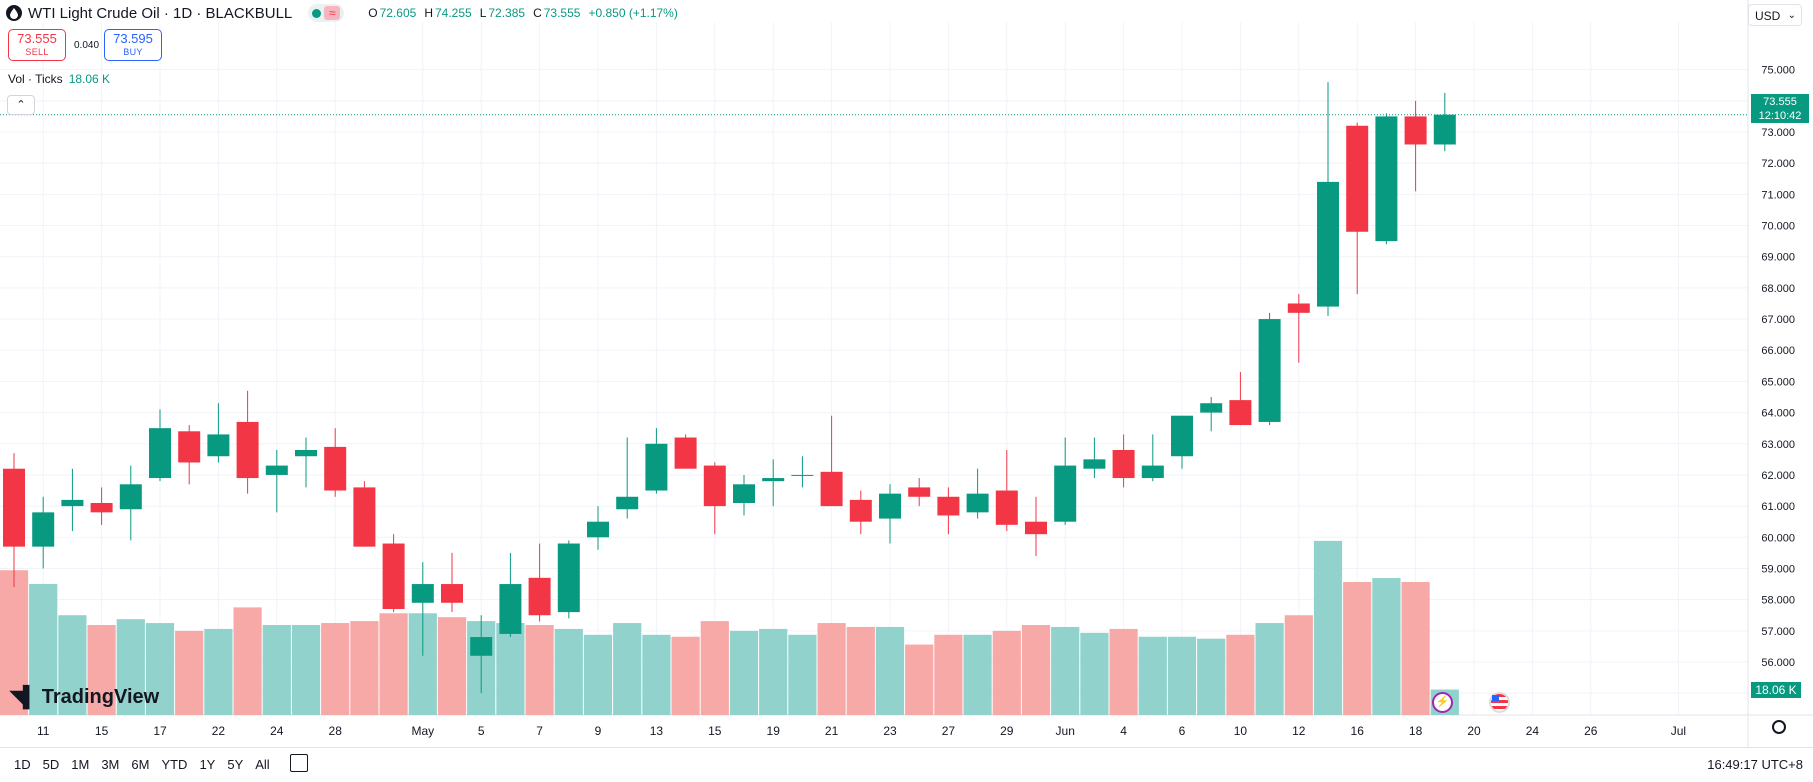  Describe the element at coordinates (1499, 702) in the screenshot. I see `us-flag-event-icon` at that location.